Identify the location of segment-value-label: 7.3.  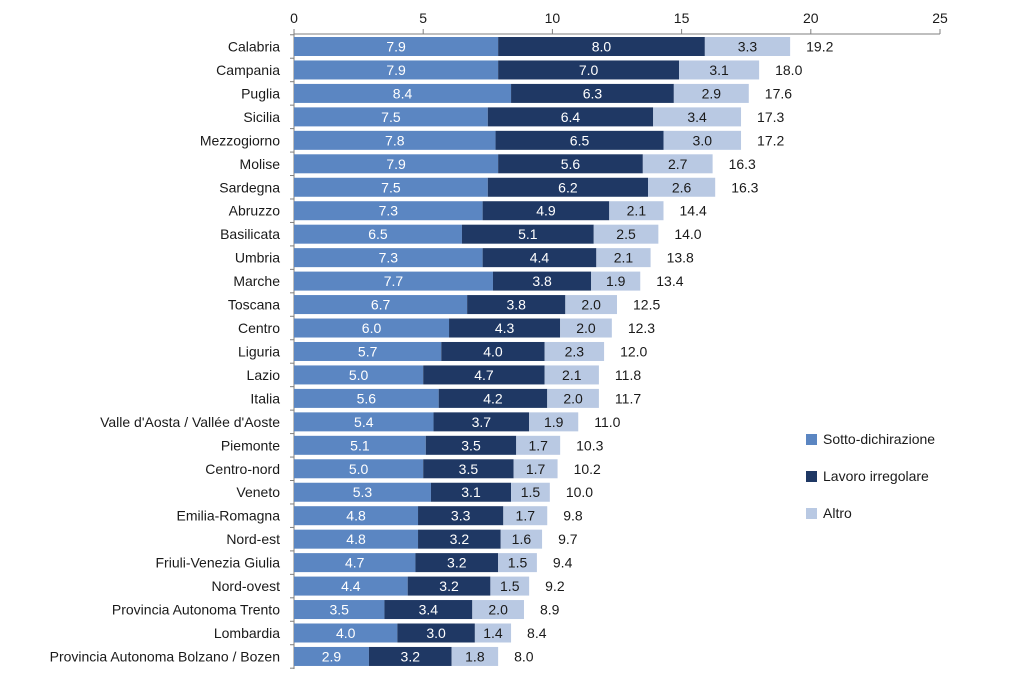
(389, 258).